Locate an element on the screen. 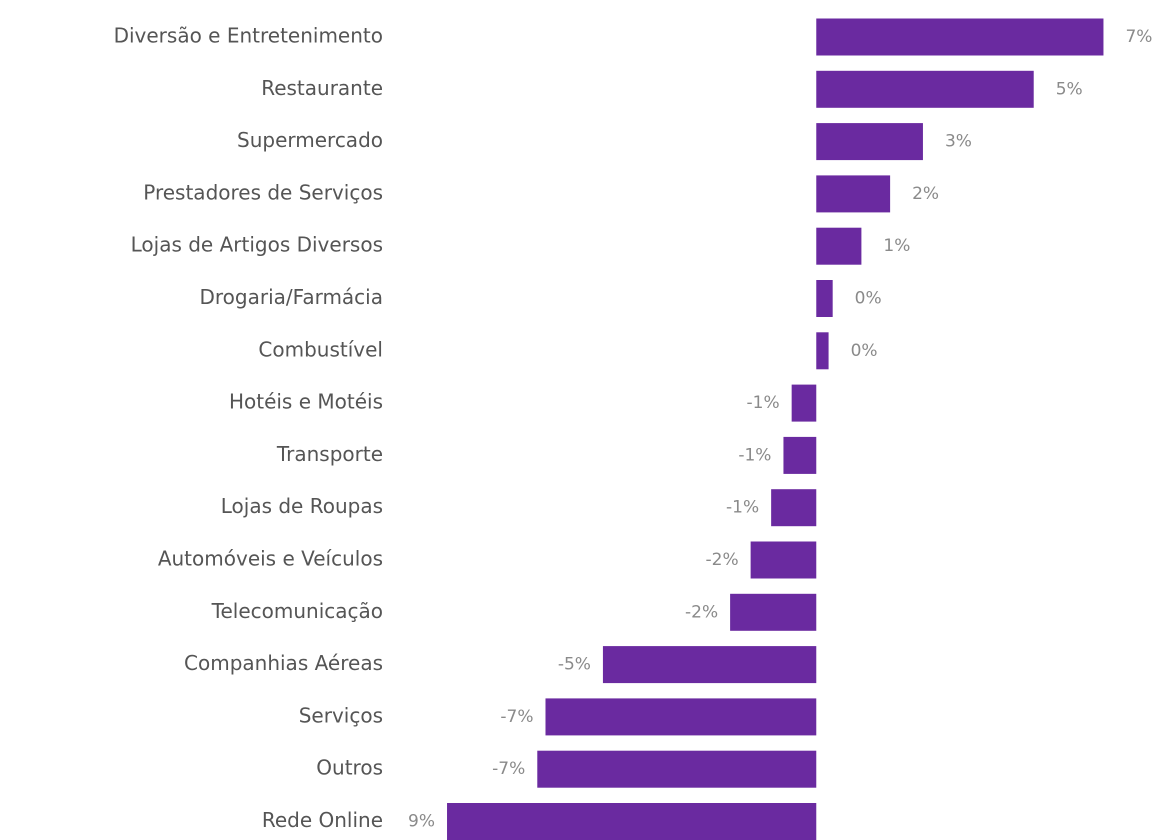 This screenshot has width=1173, height=840. value-label: 5% is located at coordinates (1069, 89).